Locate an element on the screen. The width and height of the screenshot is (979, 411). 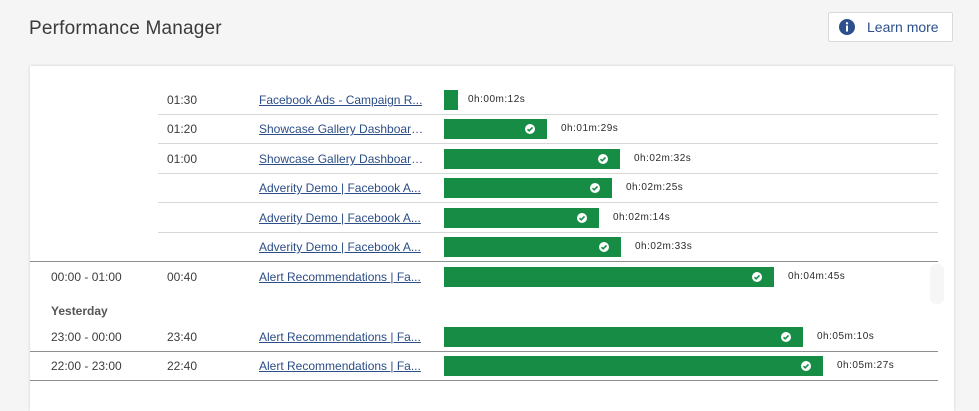
time-slot: 23:00 - 00:00 is located at coordinates (86, 337).